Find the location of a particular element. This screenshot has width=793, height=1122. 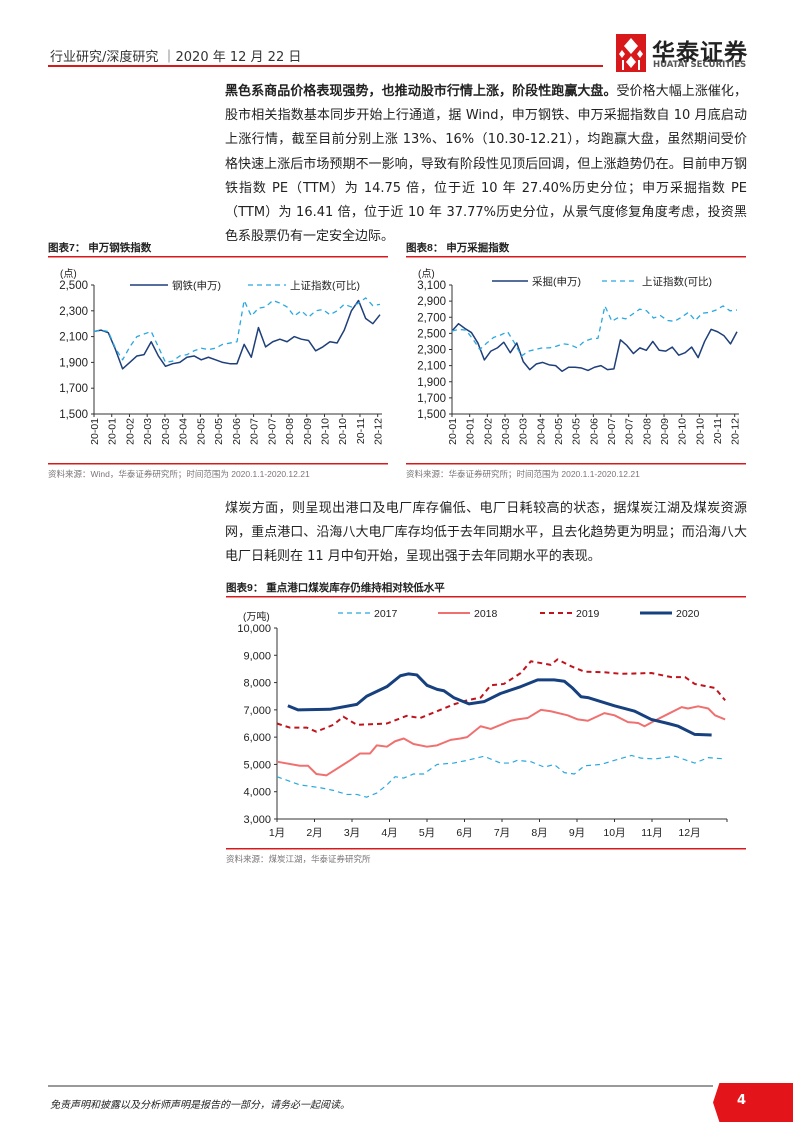

legend-label: 2017 is located at coordinates (386, 614).